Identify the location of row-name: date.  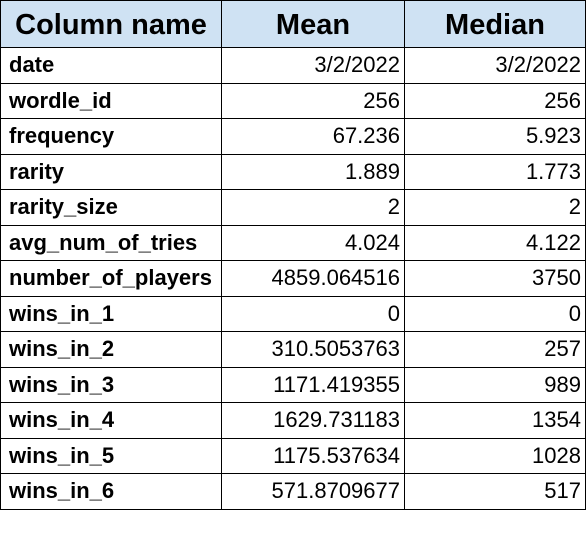
(111, 65).